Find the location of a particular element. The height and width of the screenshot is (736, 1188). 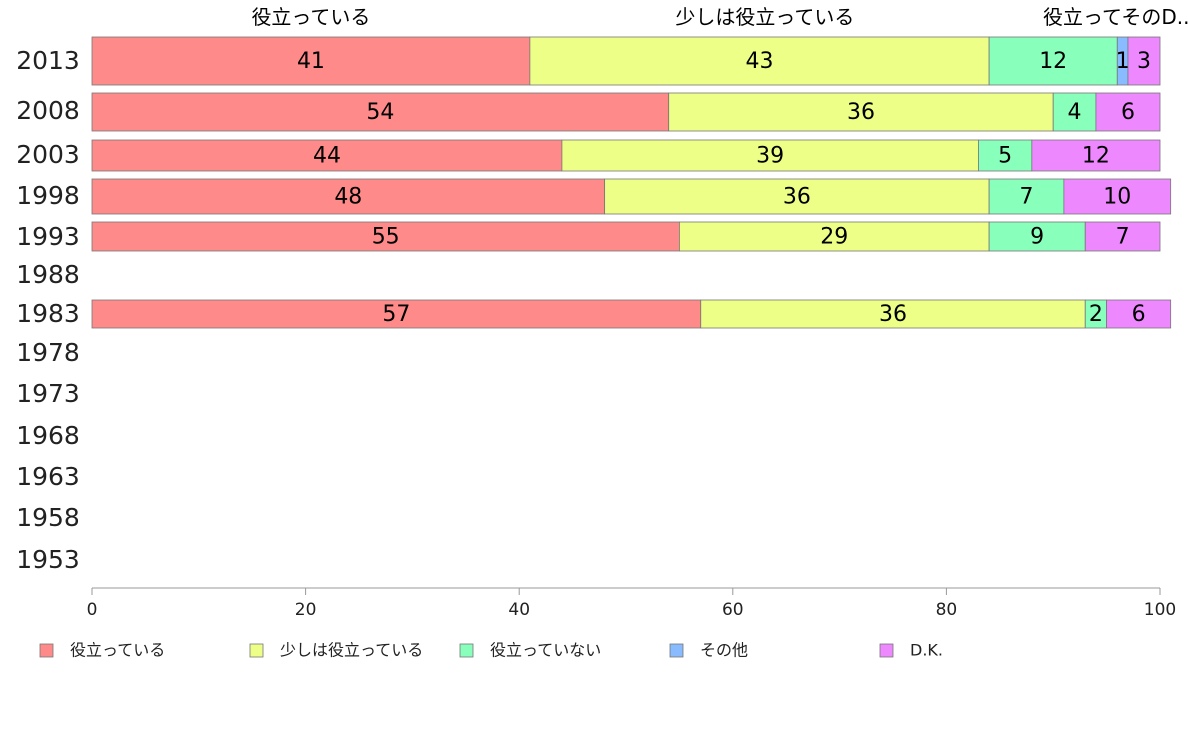

y-tick-label-1978: 1978 is located at coordinates (48, 352).